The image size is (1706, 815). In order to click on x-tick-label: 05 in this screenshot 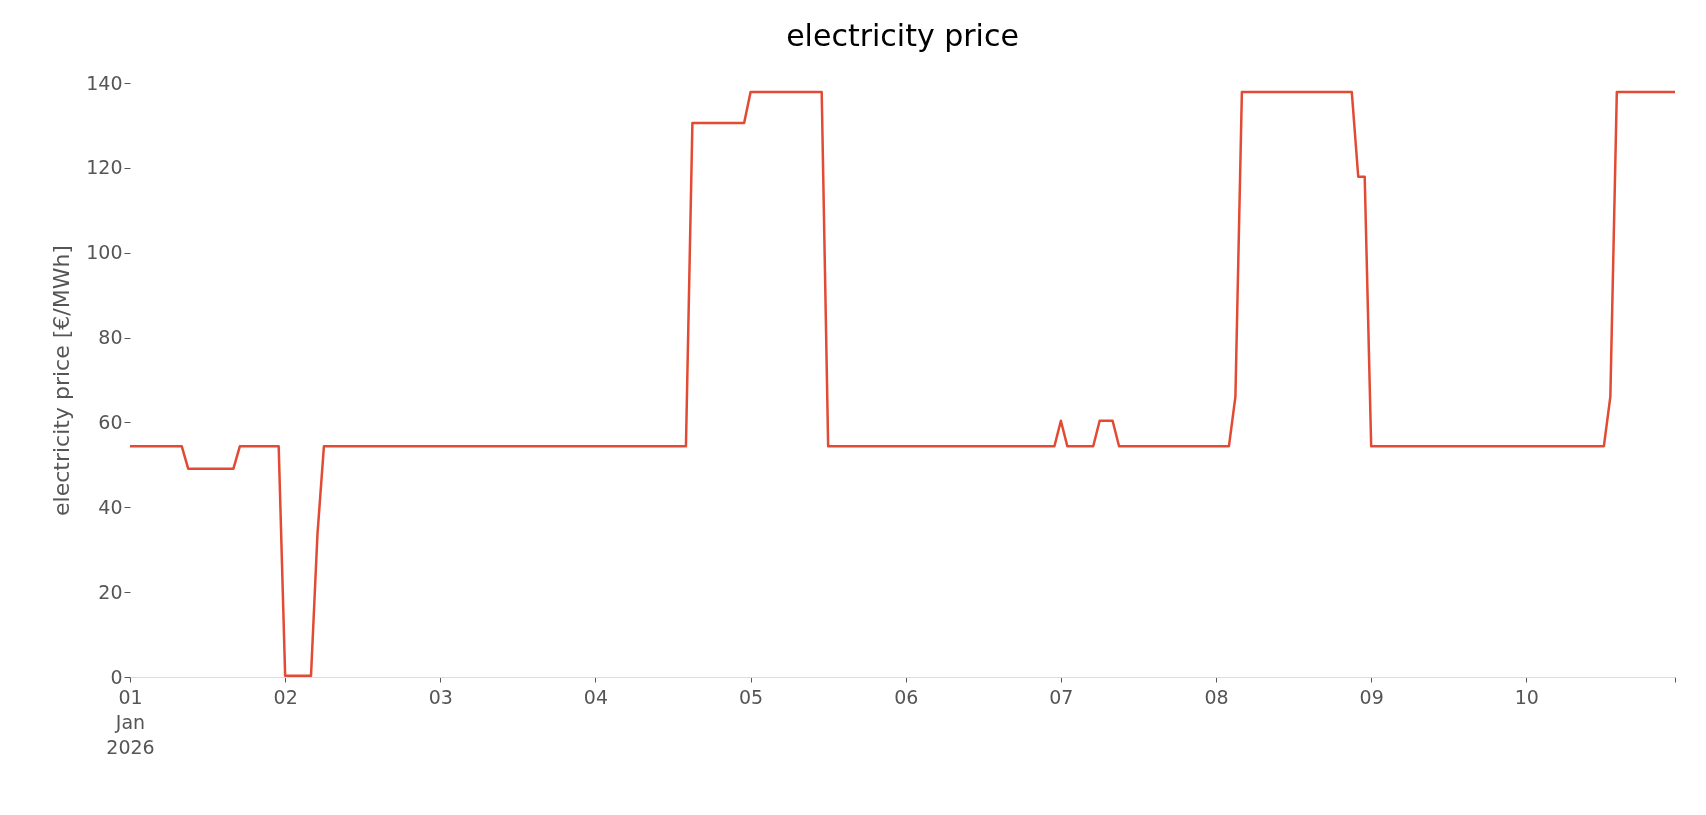, I will do `click(751, 696)`.